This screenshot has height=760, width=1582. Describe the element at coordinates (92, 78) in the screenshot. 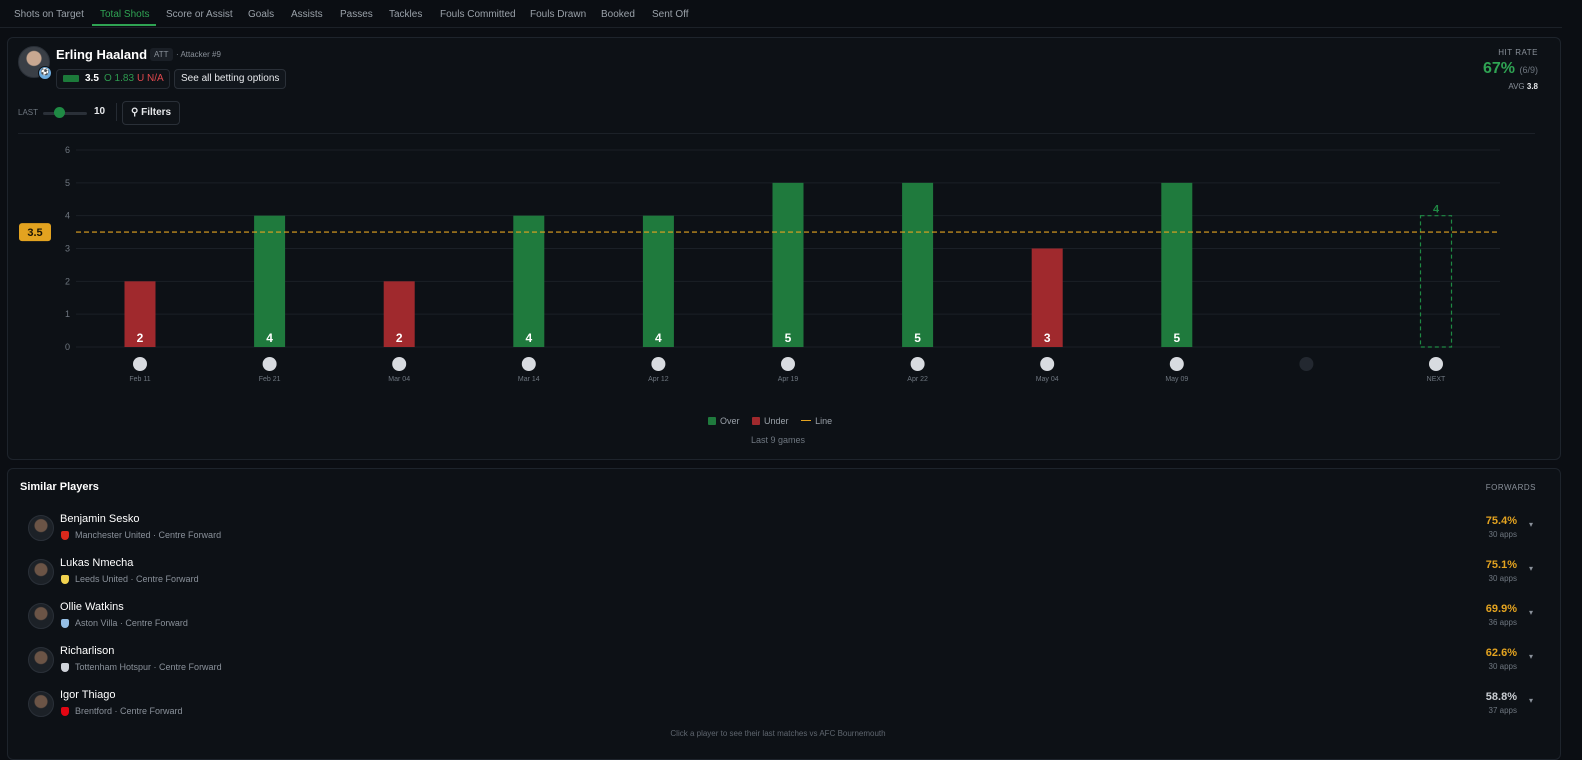

I see `odds-line: 3.5` at that location.